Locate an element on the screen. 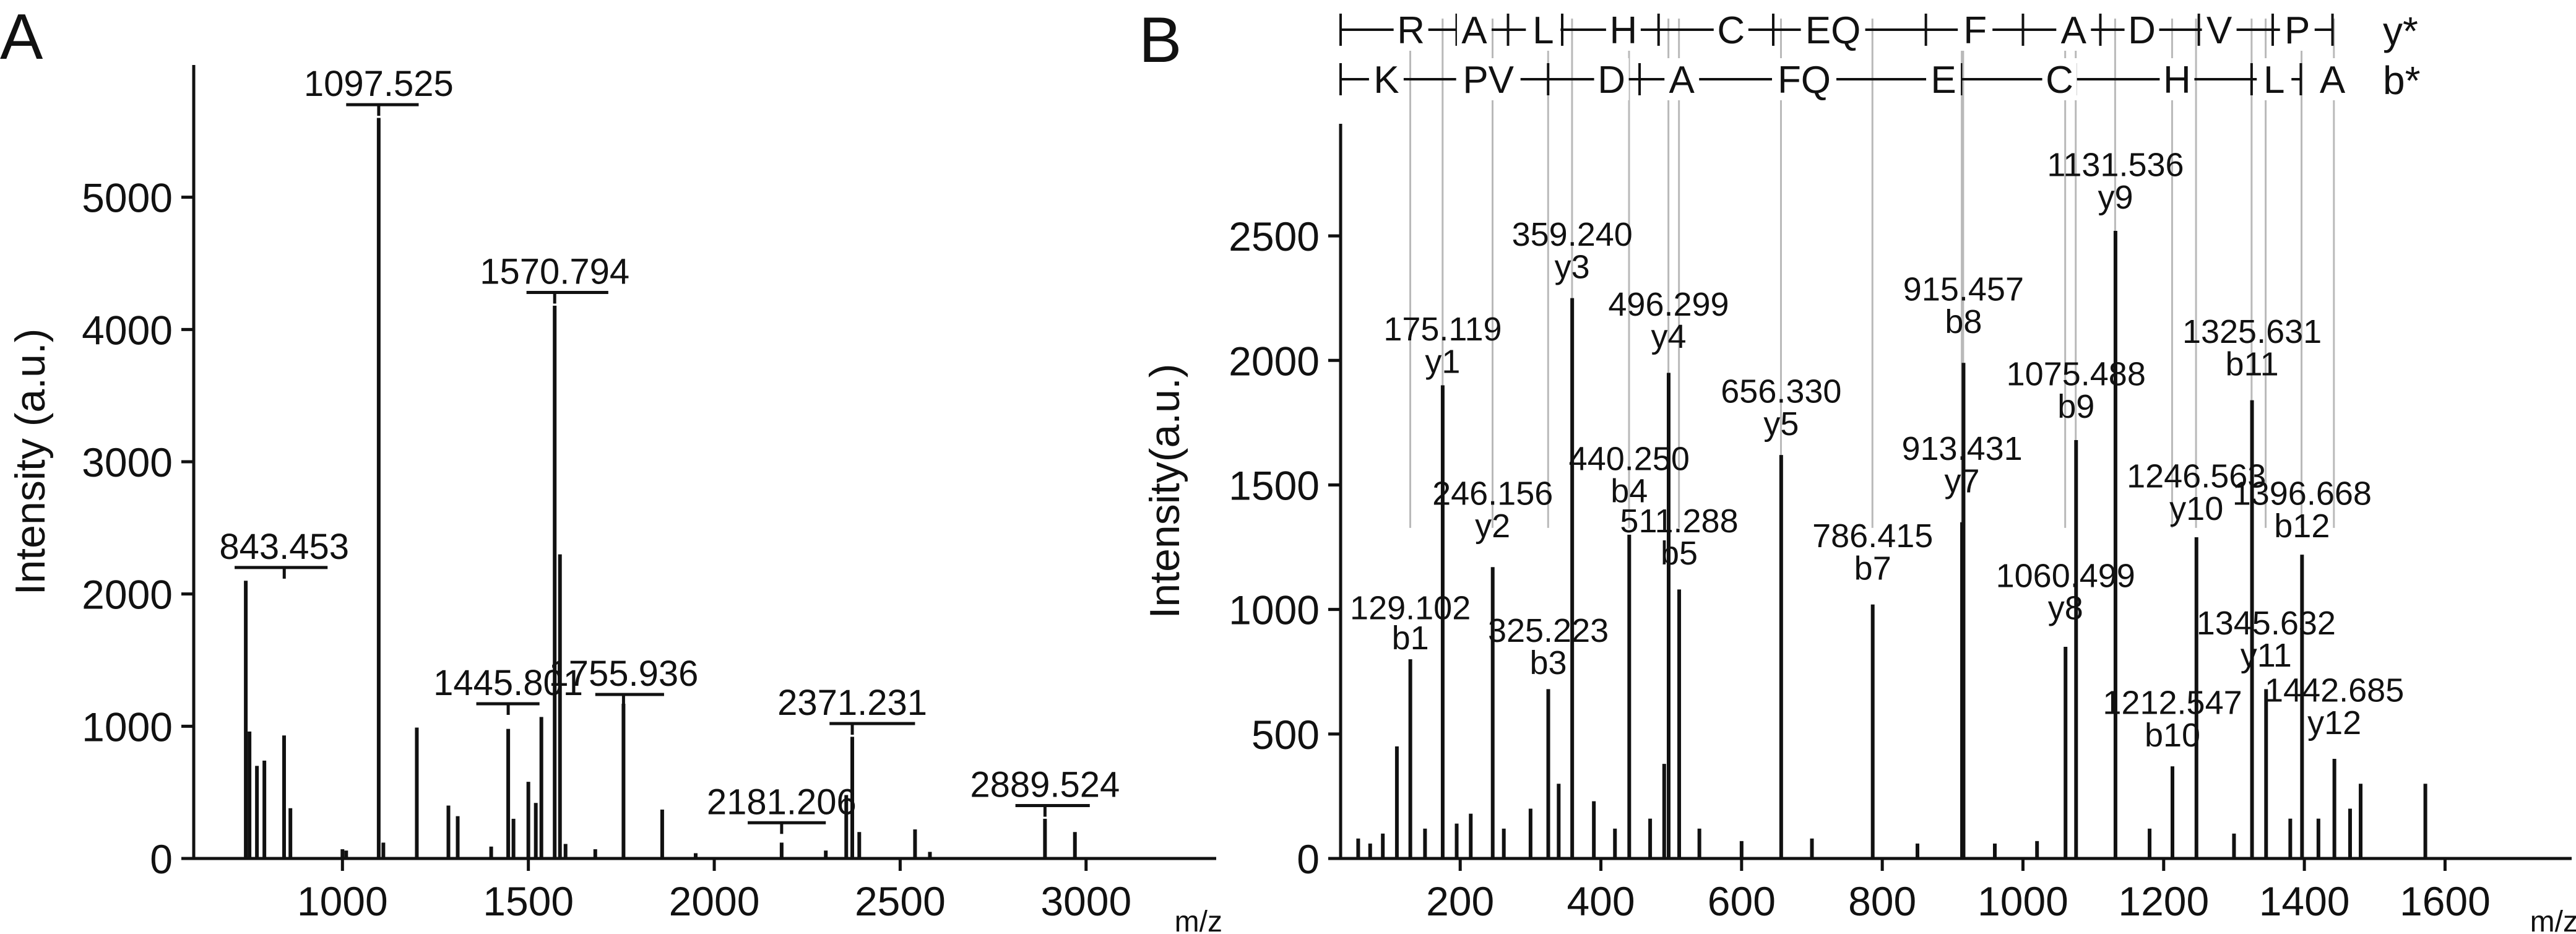  peak-label: 1755.936 is located at coordinates (623, 674).